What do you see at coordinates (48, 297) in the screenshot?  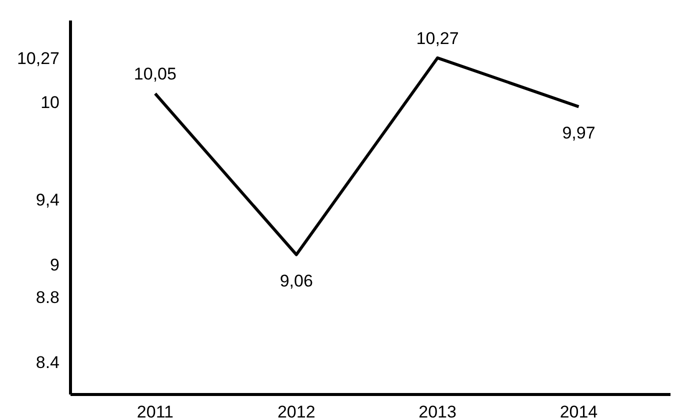 I see `y-tick-label: 8.8` at bounding box center [48, 297].